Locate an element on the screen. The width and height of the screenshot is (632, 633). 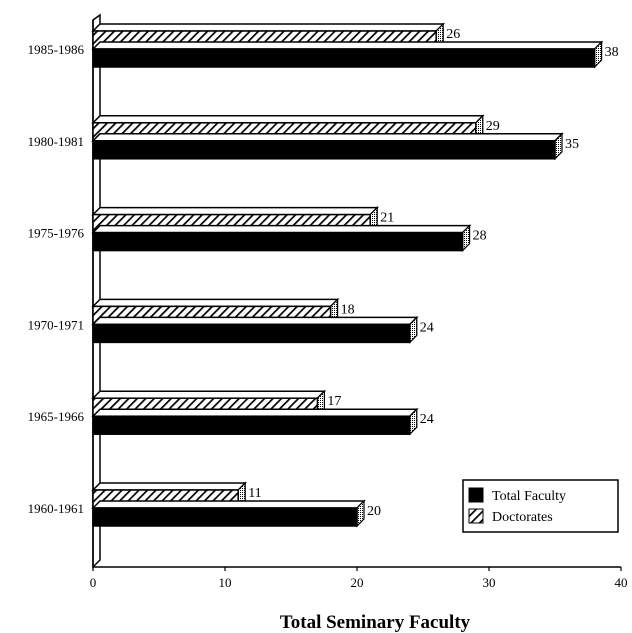
category-label-1965-1966: 1965-1966 is located at coordinates (56, 416).